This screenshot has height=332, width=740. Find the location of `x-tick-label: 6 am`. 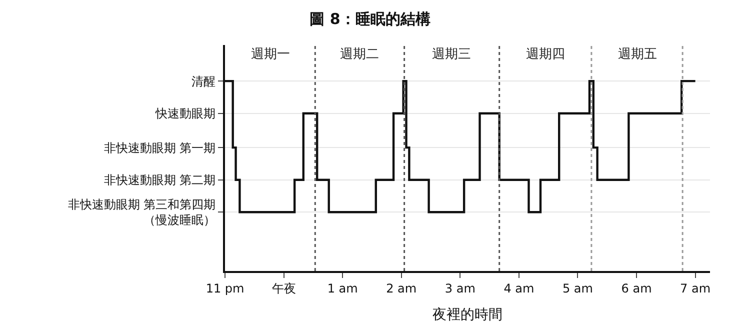

x-tick-label: 6 am is located at coordinates (636, 288).